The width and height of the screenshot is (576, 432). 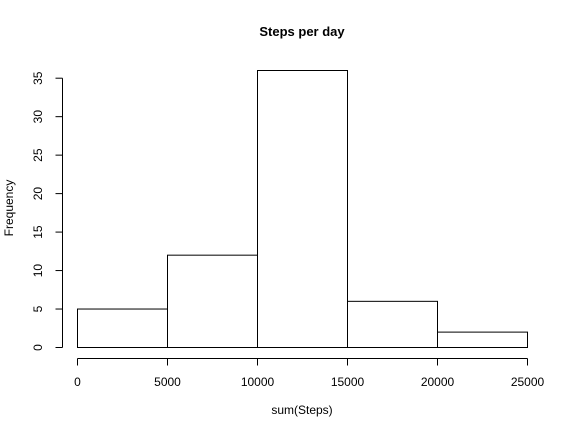 I want to click on y-tick-label-1: 5, so click(x=38, y=308).